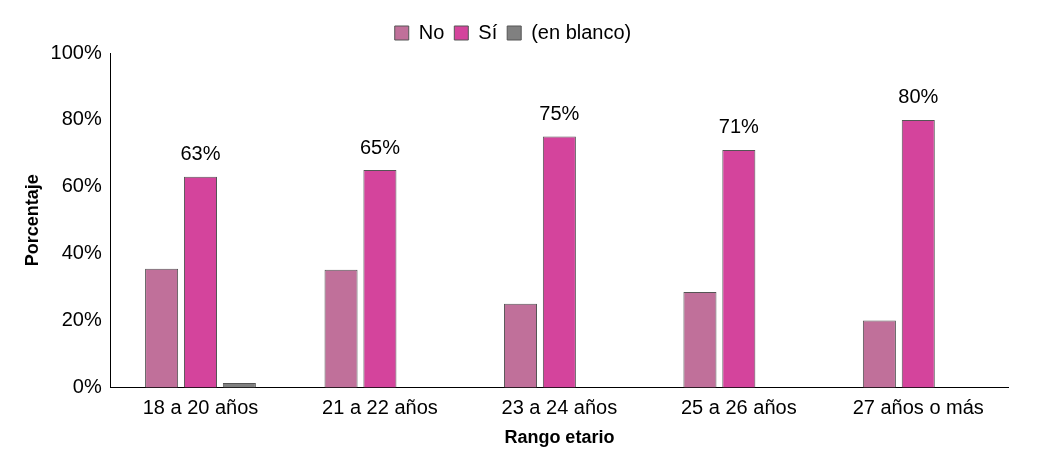 Image resolution: width=1038 pixels, height=467 pixels. Describe the element at coordinates (559, 113) in the screenshot. I see `data-label: 75%` at that location.